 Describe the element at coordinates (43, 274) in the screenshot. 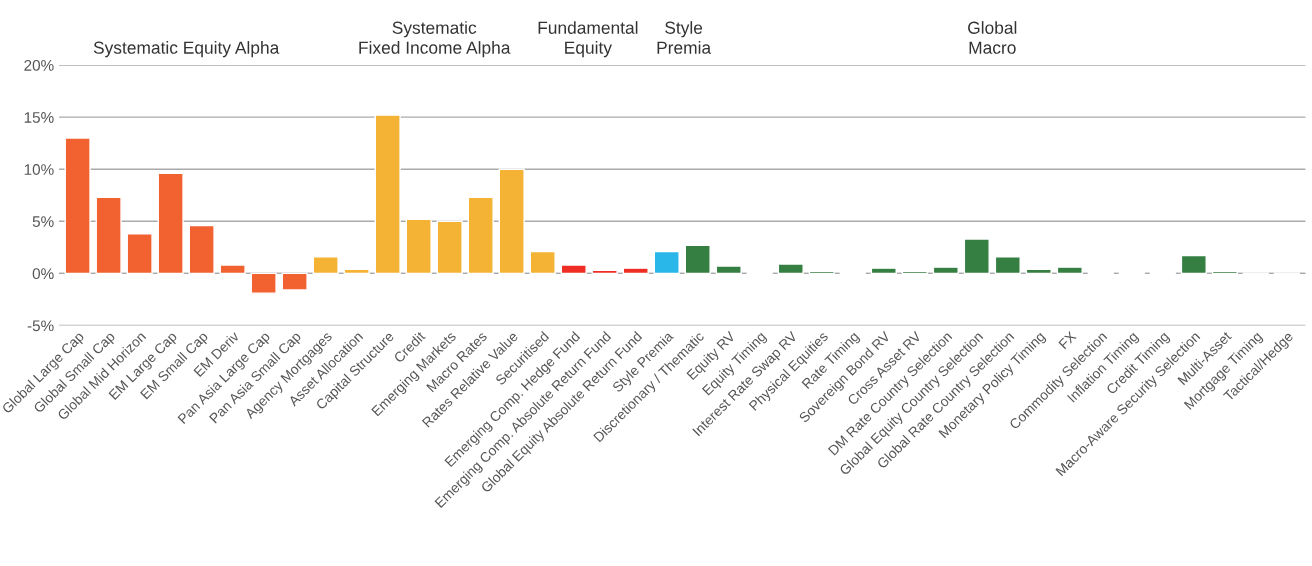

I see `y-tick-label: 0%` at that location.